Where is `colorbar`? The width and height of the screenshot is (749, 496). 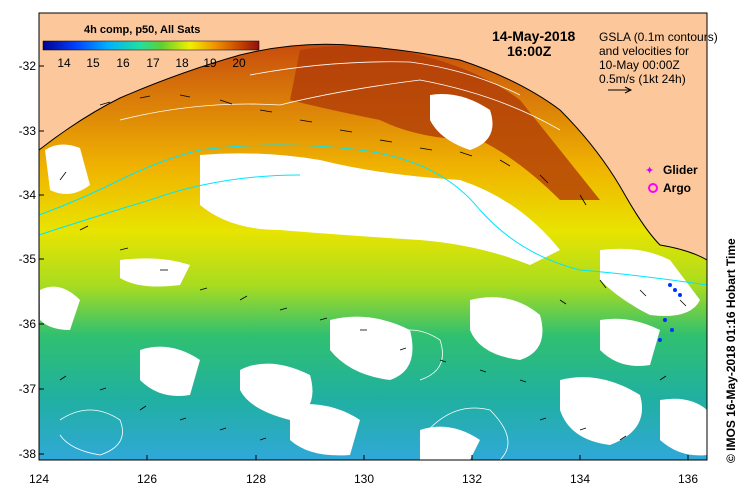
colorbar is located at coordinates (151, 45).